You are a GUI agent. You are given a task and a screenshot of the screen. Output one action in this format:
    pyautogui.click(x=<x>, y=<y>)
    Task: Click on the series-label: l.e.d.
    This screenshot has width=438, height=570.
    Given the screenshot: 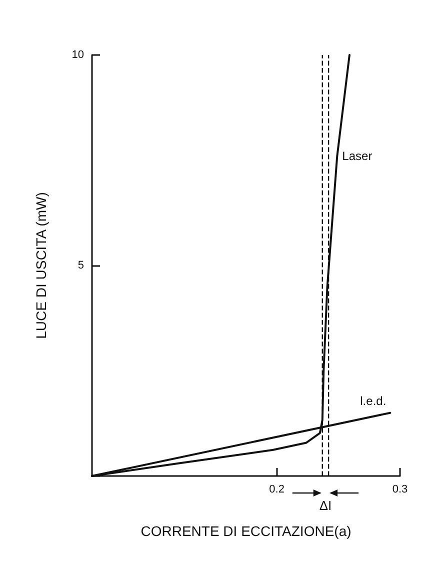 What is the action you would take?
    pyautogui.click(x=373, y=401)
    